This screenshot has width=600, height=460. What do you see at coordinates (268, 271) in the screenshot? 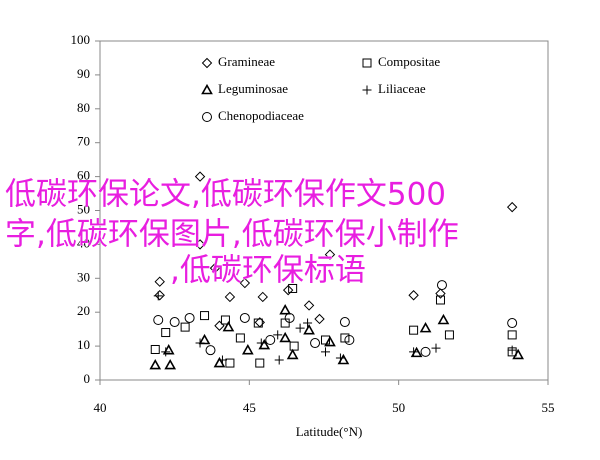
I see `watermark-text: ,低碳环保标语` at bounding box center [268, 271].